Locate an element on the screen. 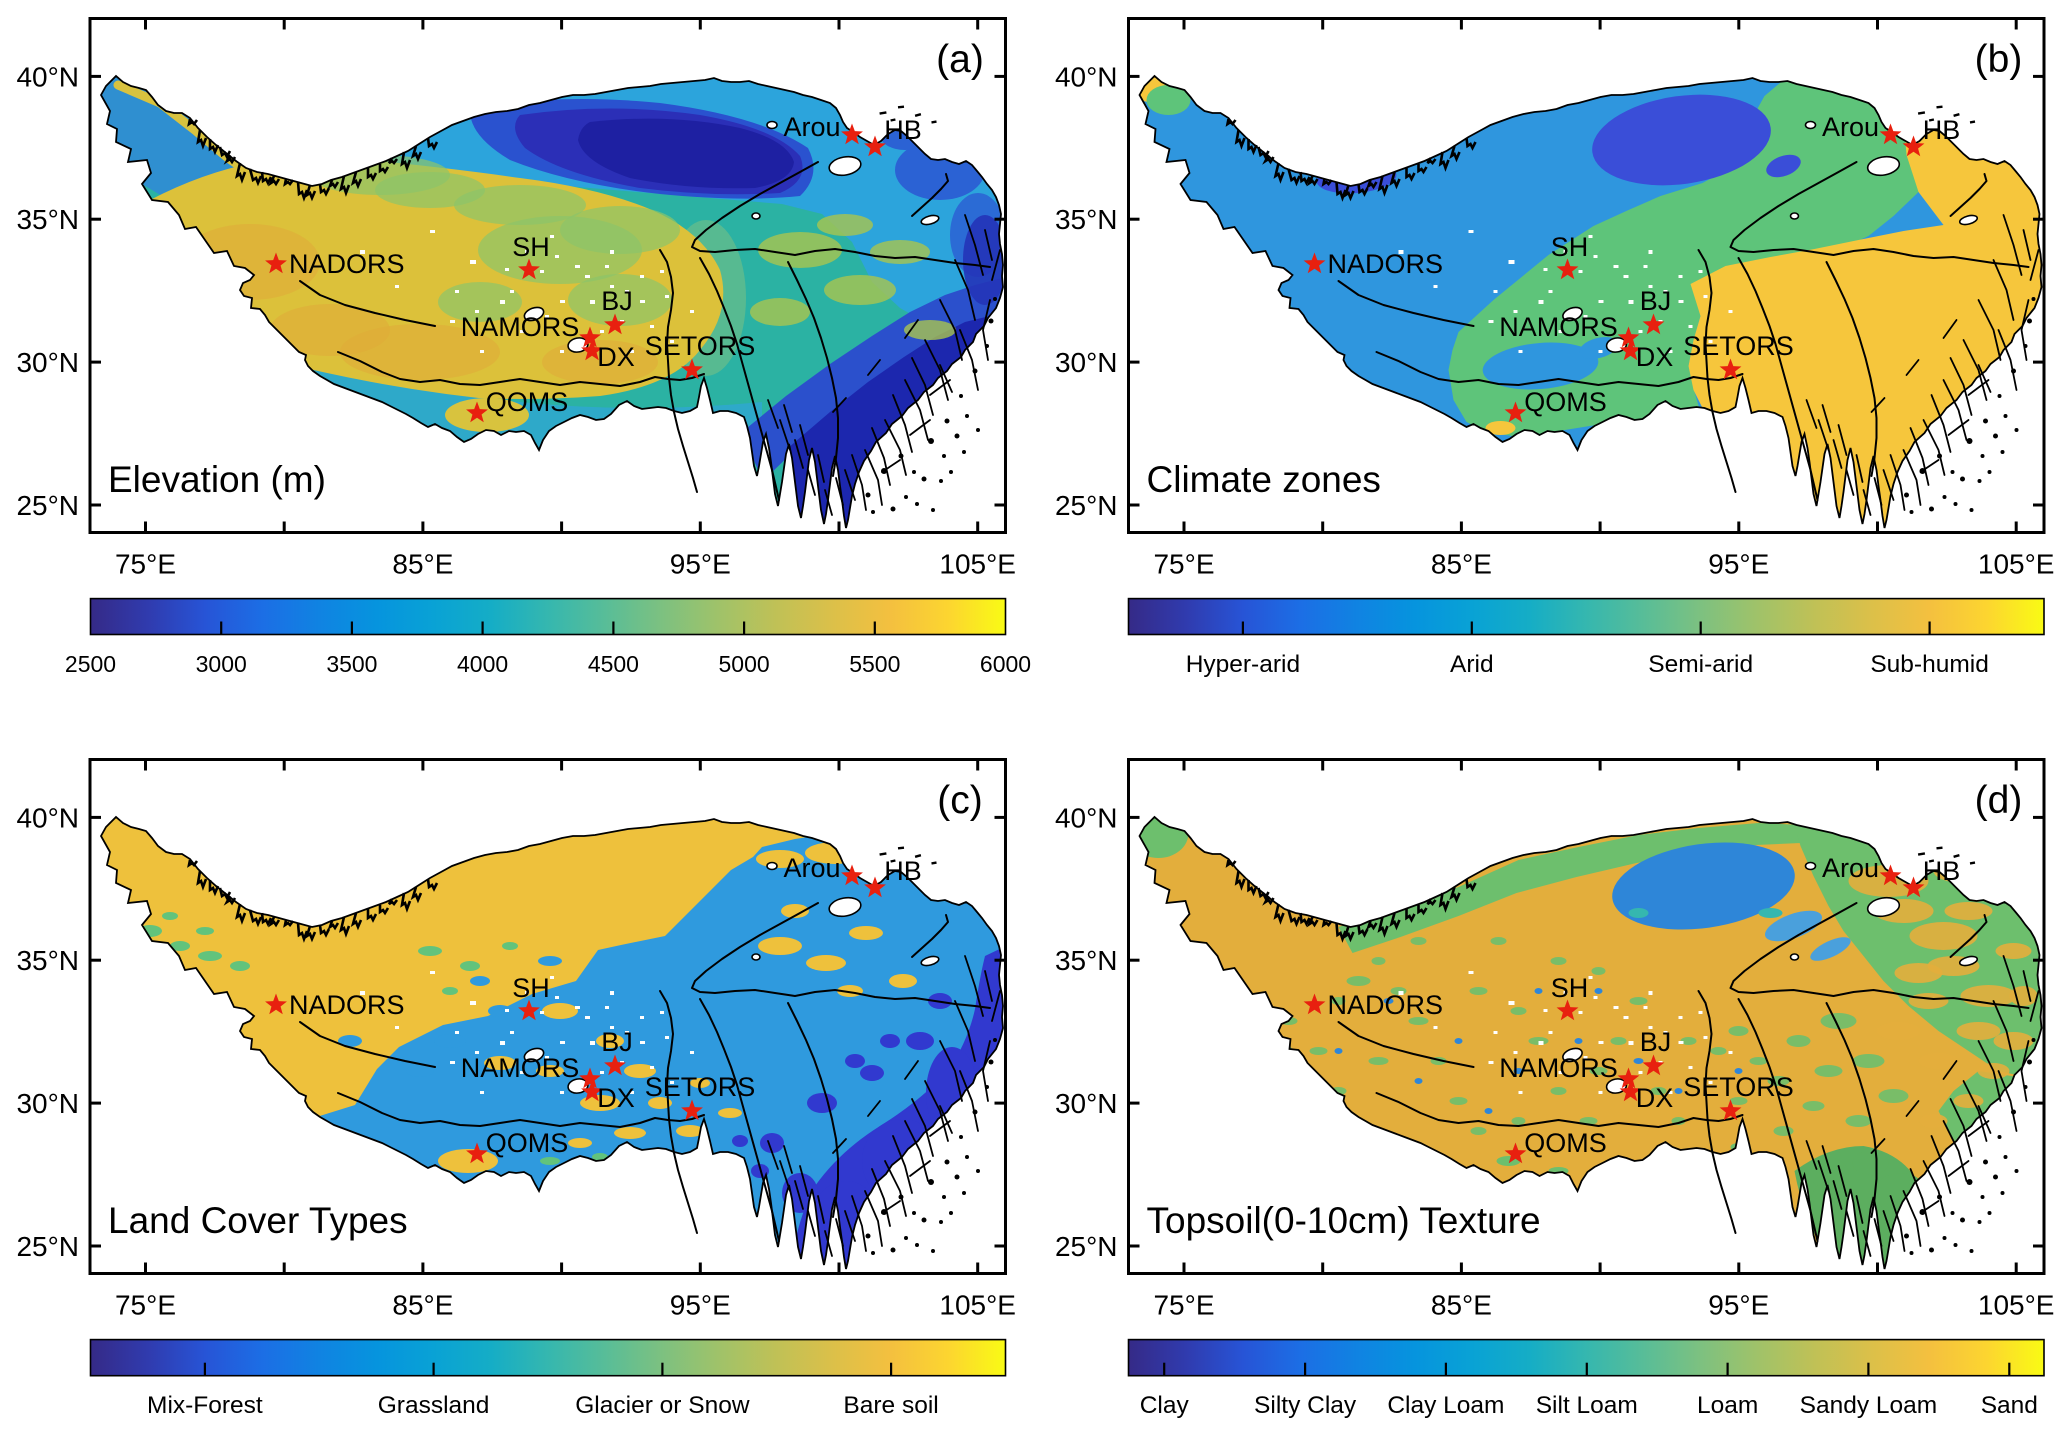 This screenshot has height=1435, width=2067. svg-text: Elevation (m) is located at coordinates (217, 479).